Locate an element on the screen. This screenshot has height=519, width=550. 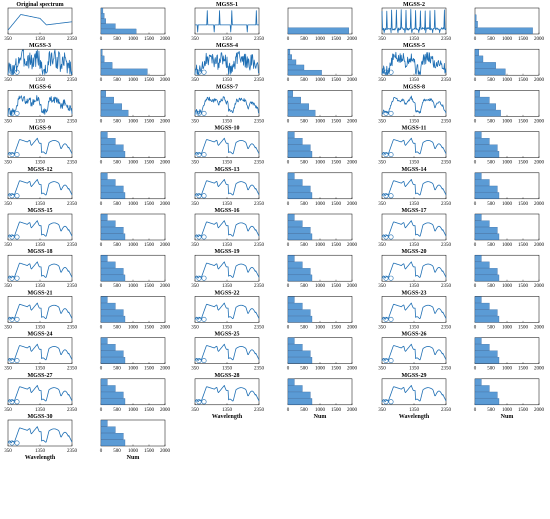
subplot-33: MGSS-16 350 1350 2350 is located at coordinates (227, 228).